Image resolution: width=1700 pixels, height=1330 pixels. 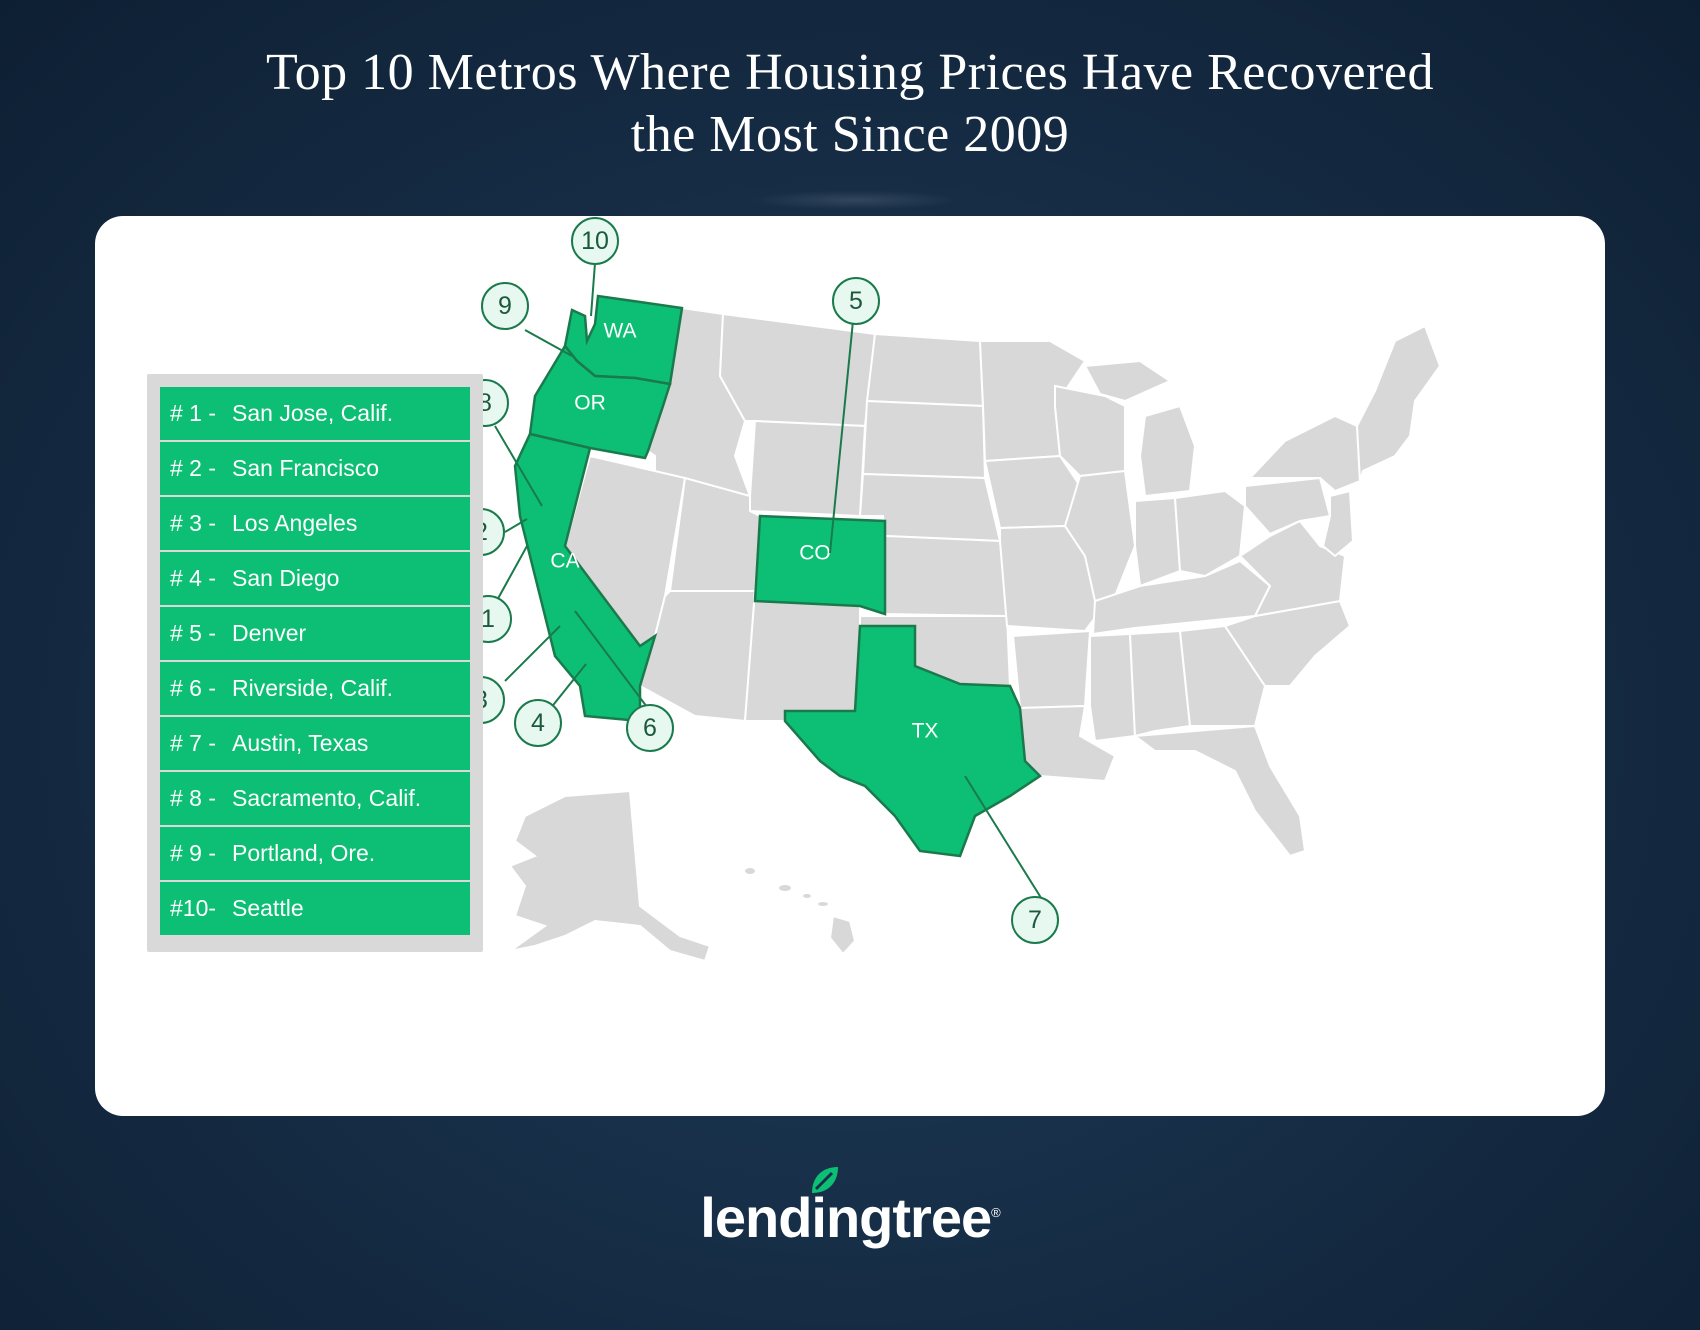 I want to click on svg-text: 10, so click(x=595, y=241).